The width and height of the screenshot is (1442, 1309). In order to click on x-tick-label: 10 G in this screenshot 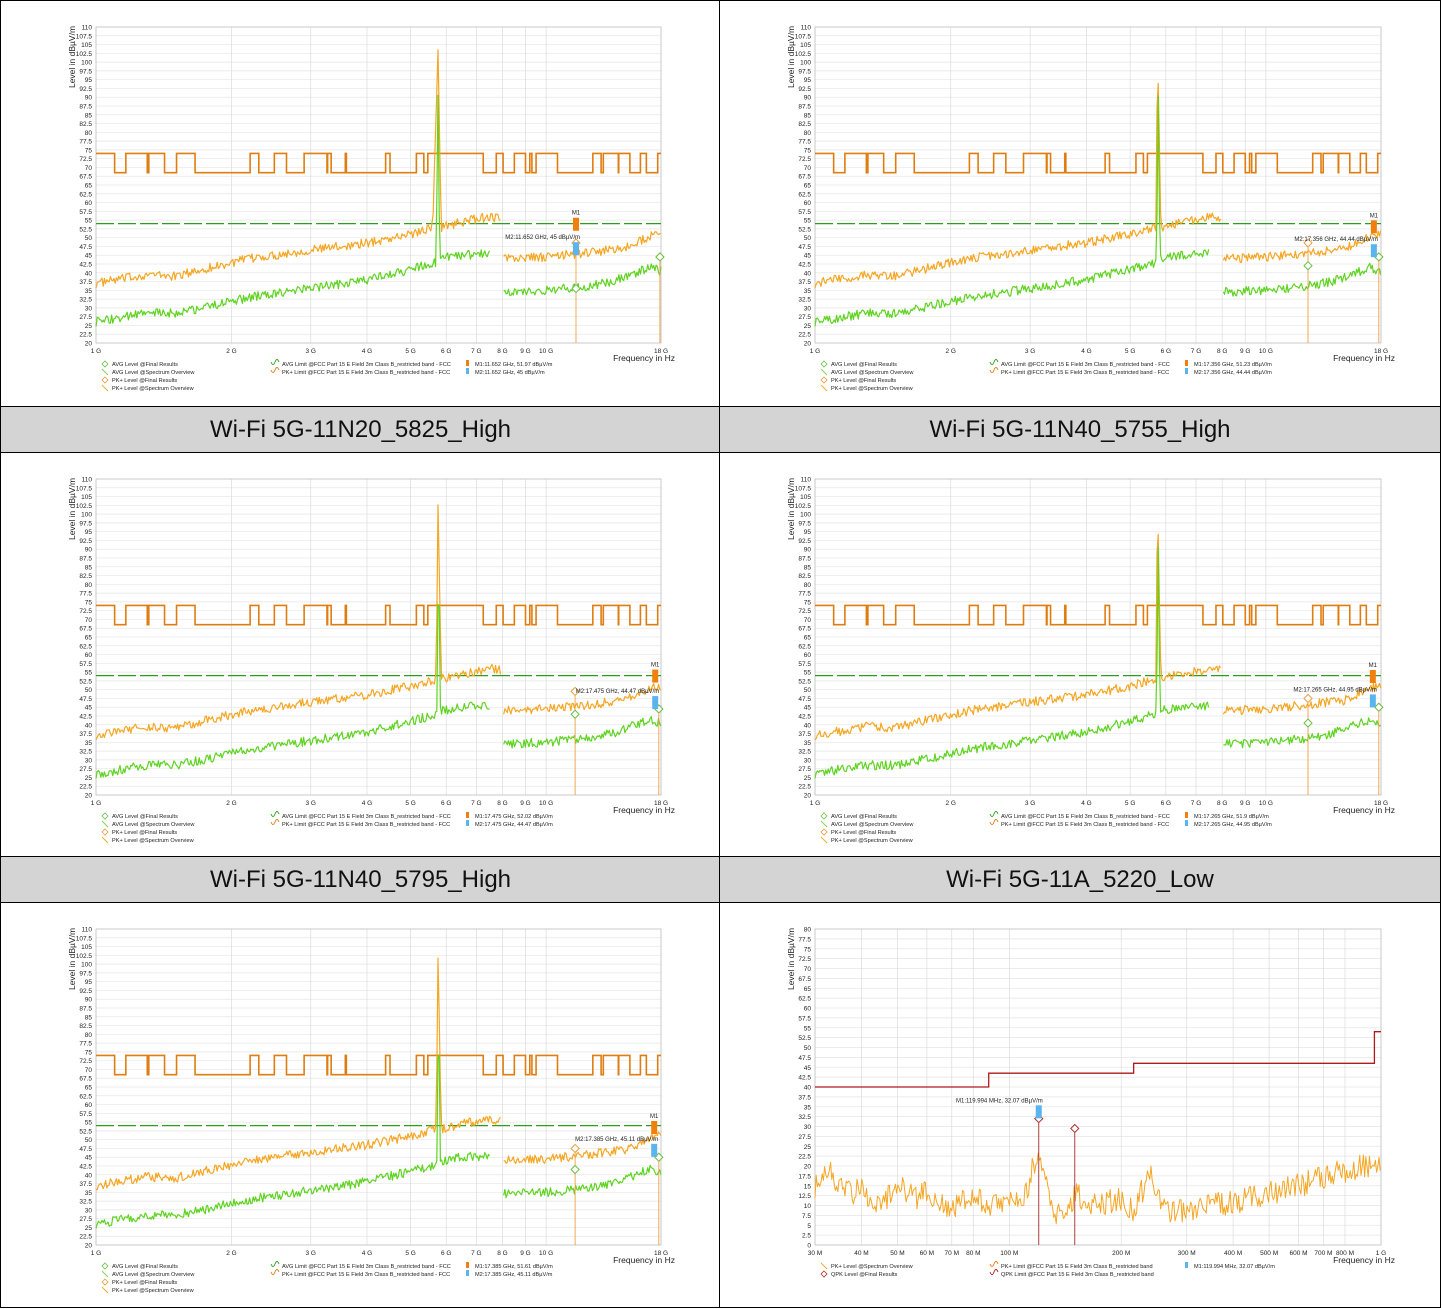, I will do `click(546, 351)`.